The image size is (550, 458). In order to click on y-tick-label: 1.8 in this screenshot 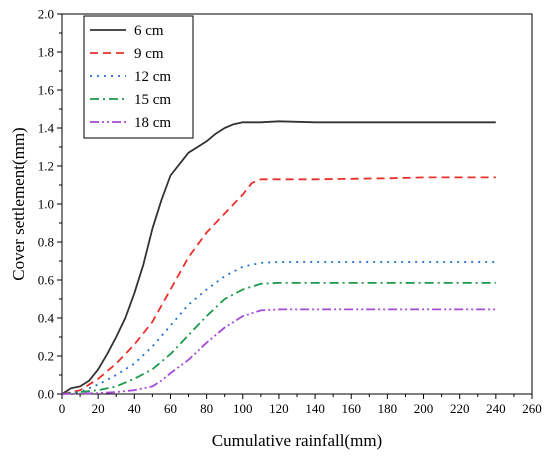, I will do `click(46, 52)`.